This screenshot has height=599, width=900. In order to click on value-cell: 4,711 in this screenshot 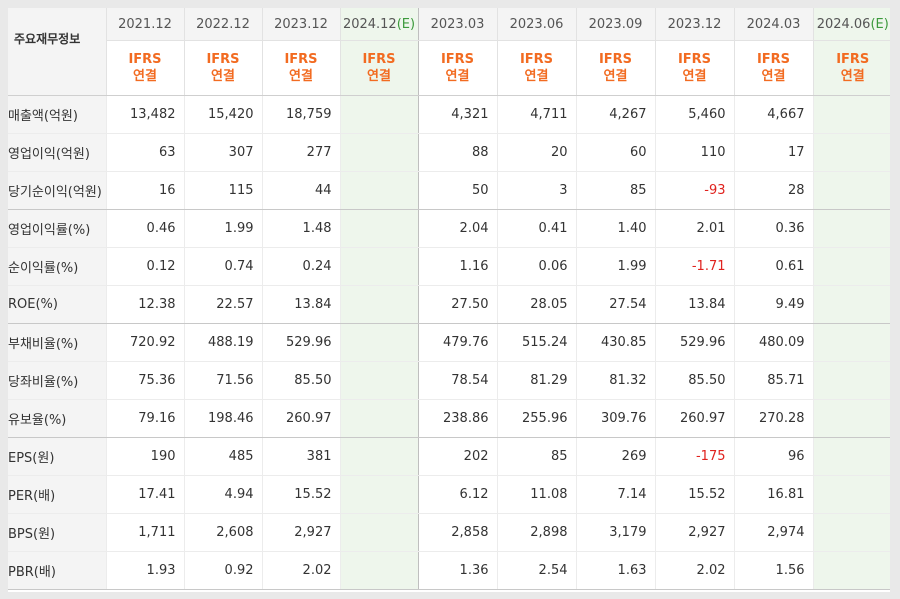, I will do `click(536, 114)`.